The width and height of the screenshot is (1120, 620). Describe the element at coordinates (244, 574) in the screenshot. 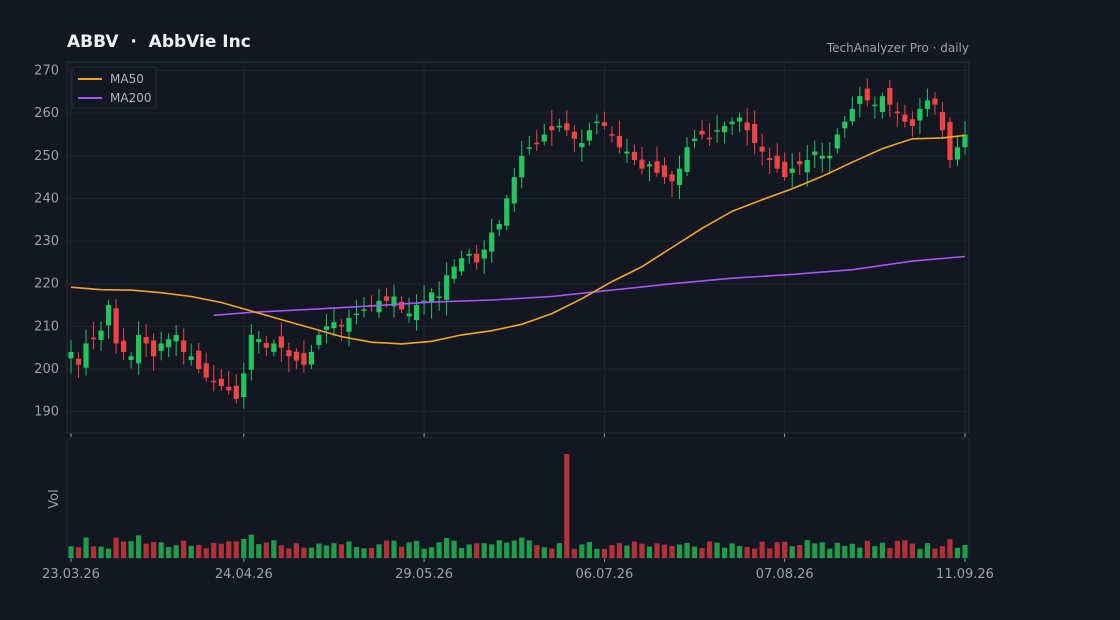

I see `date-tick-label: 24.04.26` at that location.